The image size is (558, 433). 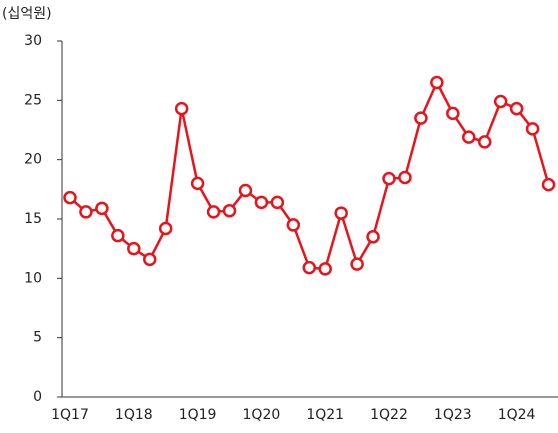 What do you see at coordinates (389, 415) in the screenshot?
I see `x-tick-label: 1Q22` at bounding box center [389, 415].